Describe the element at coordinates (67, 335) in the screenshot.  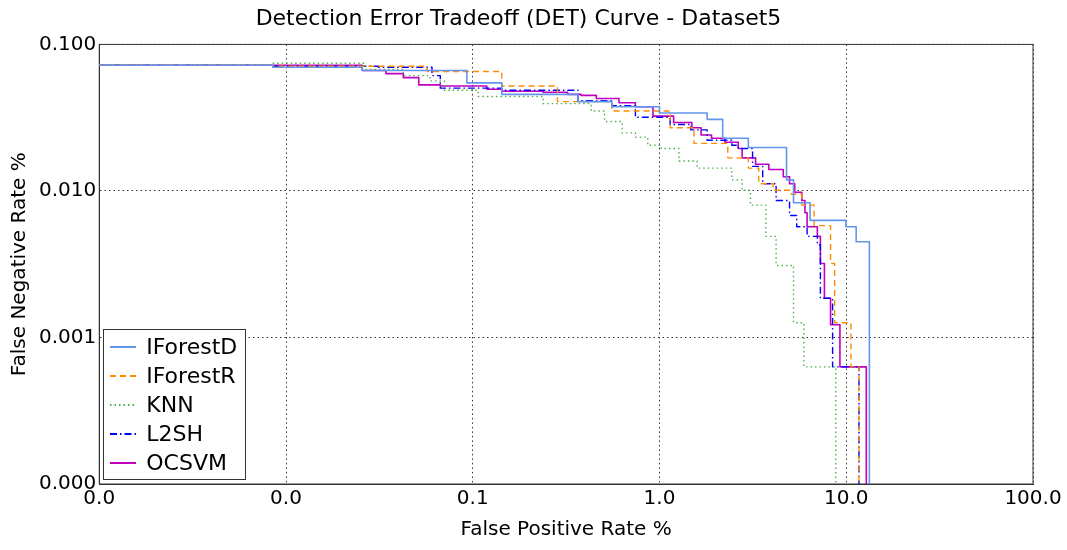
I see `y-tick-label: 0.001` at that location.